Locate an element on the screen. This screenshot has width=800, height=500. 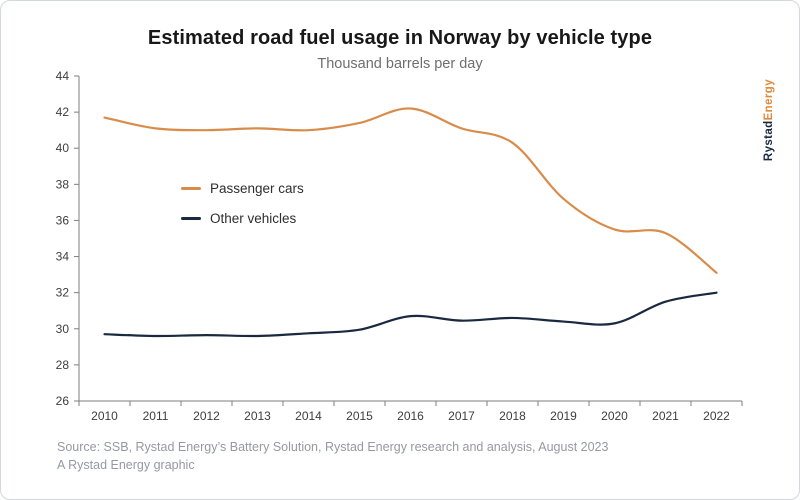
x-tick-label: 2022 is located at coordinates (716, 416).